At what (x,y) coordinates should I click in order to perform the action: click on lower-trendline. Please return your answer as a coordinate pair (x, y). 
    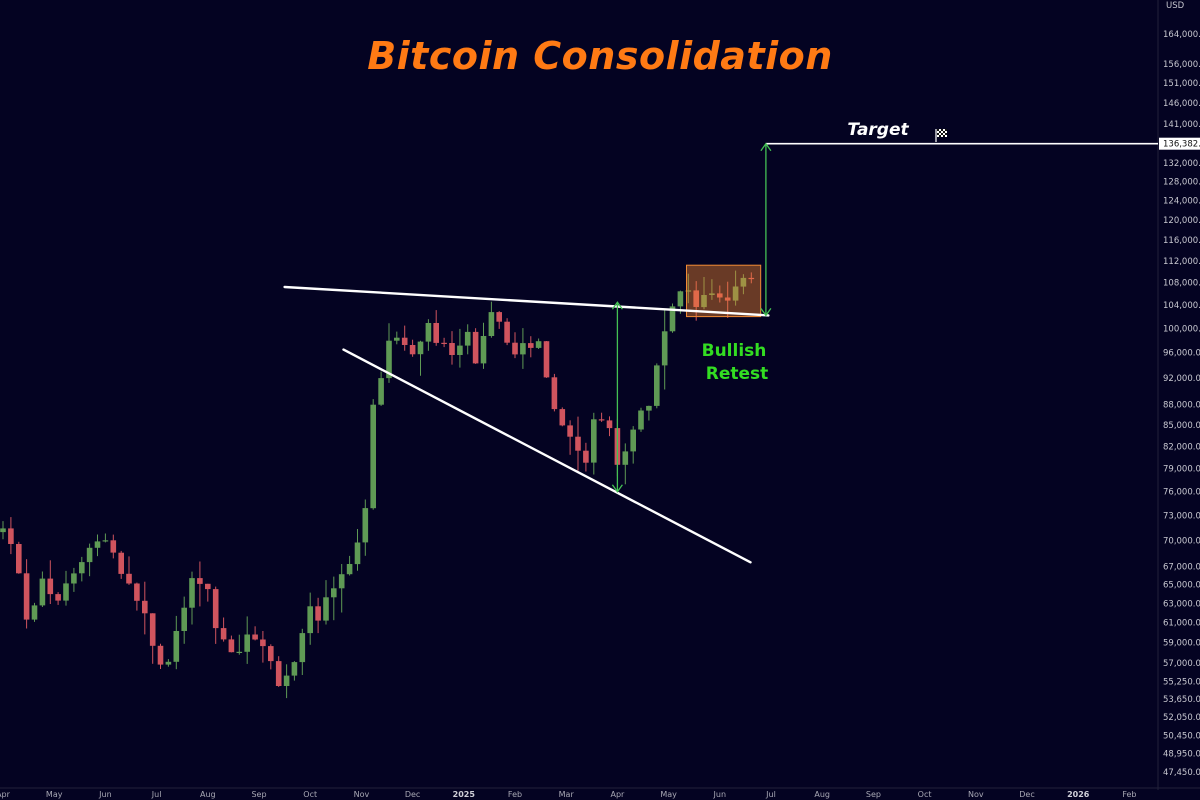
    Looking at the image, I should click on (547, 456).